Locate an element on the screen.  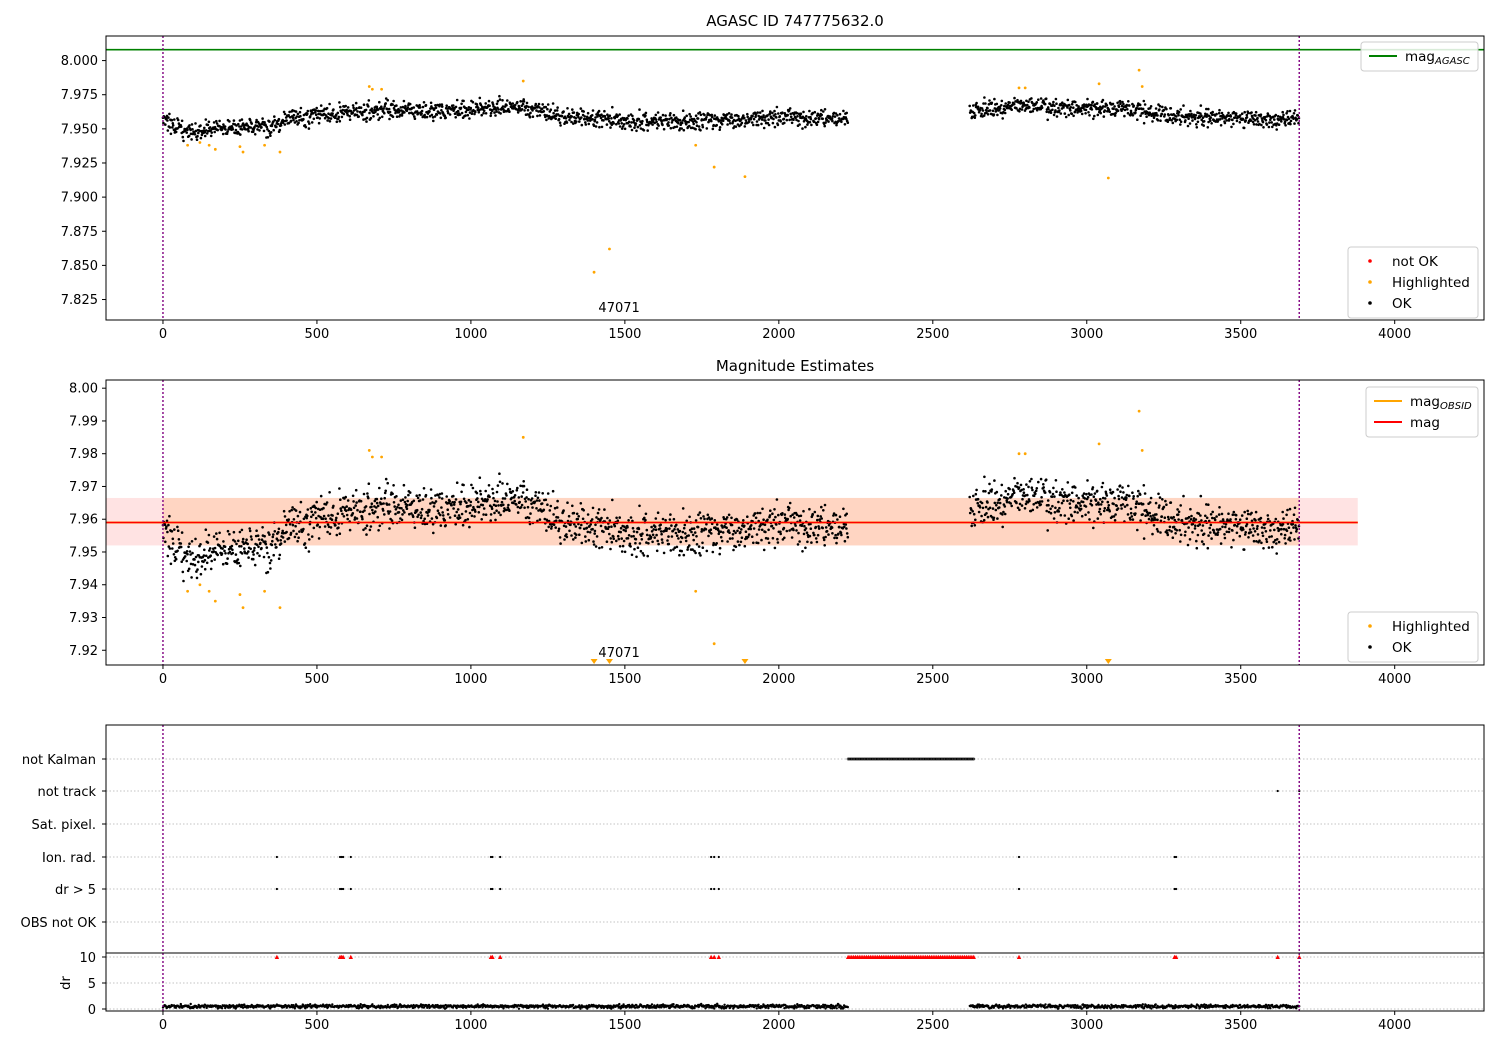
p1-legend-label: not OK is located at coordinates (1415, 262).